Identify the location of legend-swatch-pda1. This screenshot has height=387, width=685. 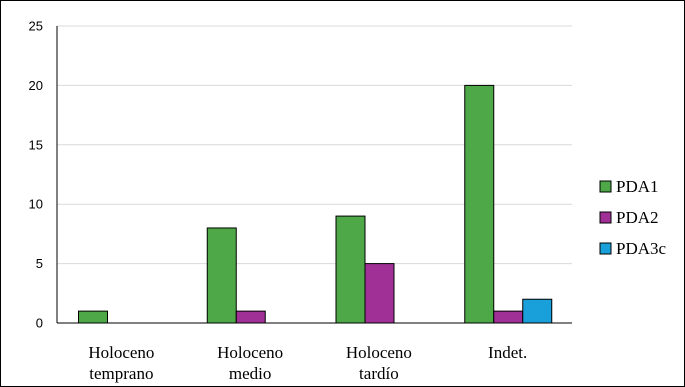
(605, 186).